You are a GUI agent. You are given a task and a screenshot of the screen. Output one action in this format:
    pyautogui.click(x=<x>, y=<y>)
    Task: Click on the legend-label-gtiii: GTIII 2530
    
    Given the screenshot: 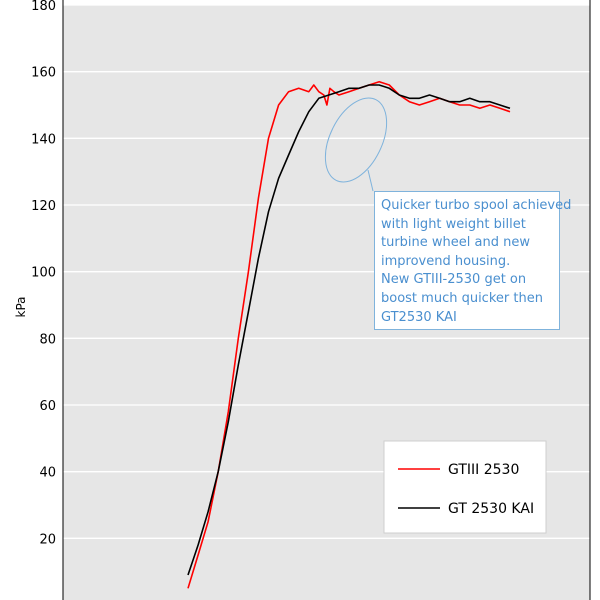 What is the action you would take?
    pyautogui.click(x=483, y=470)
    